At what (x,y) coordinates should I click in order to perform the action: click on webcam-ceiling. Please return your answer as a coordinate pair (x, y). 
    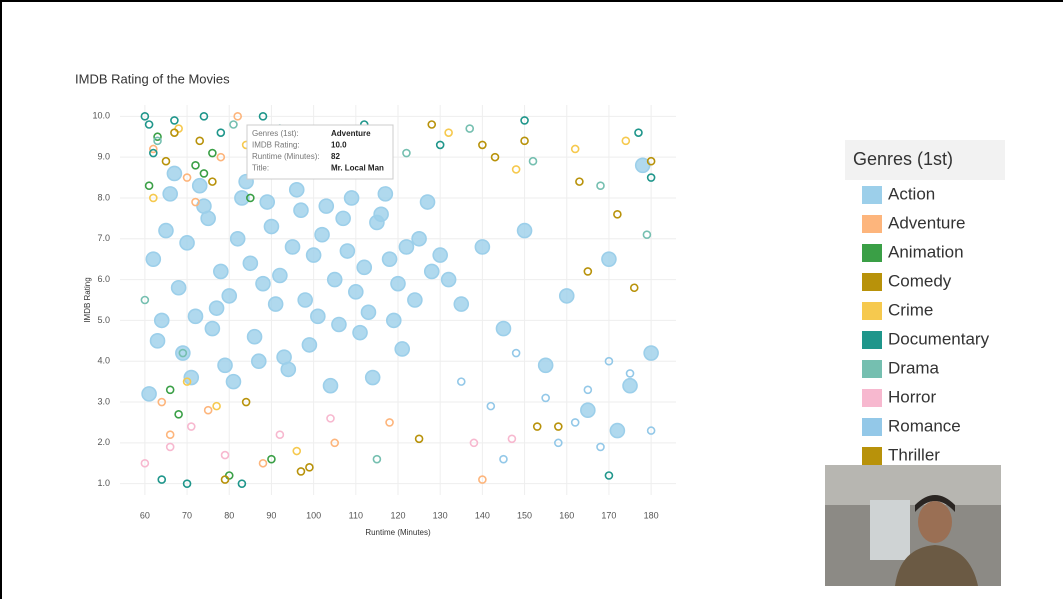
    Looking at the image, I should click on (913, 485).